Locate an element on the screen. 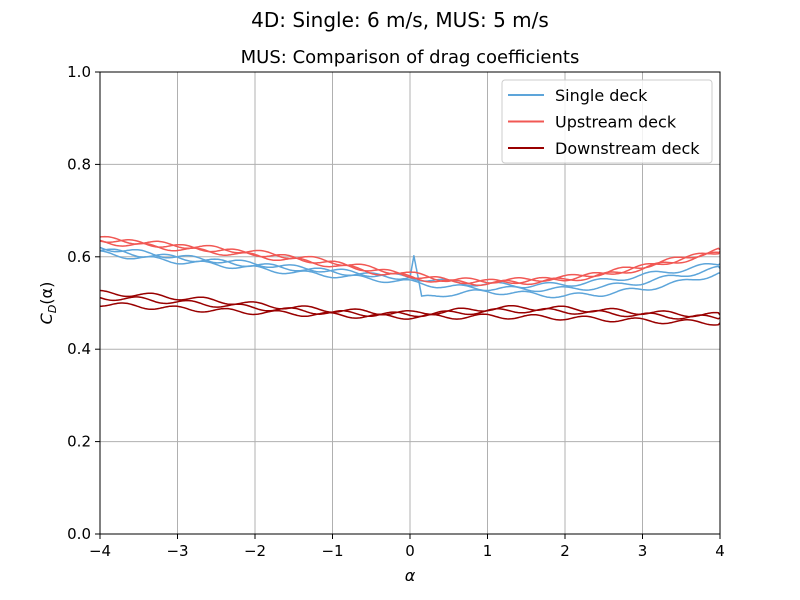  y-tick-label: 0.0 is located at coordinates (79, 534).